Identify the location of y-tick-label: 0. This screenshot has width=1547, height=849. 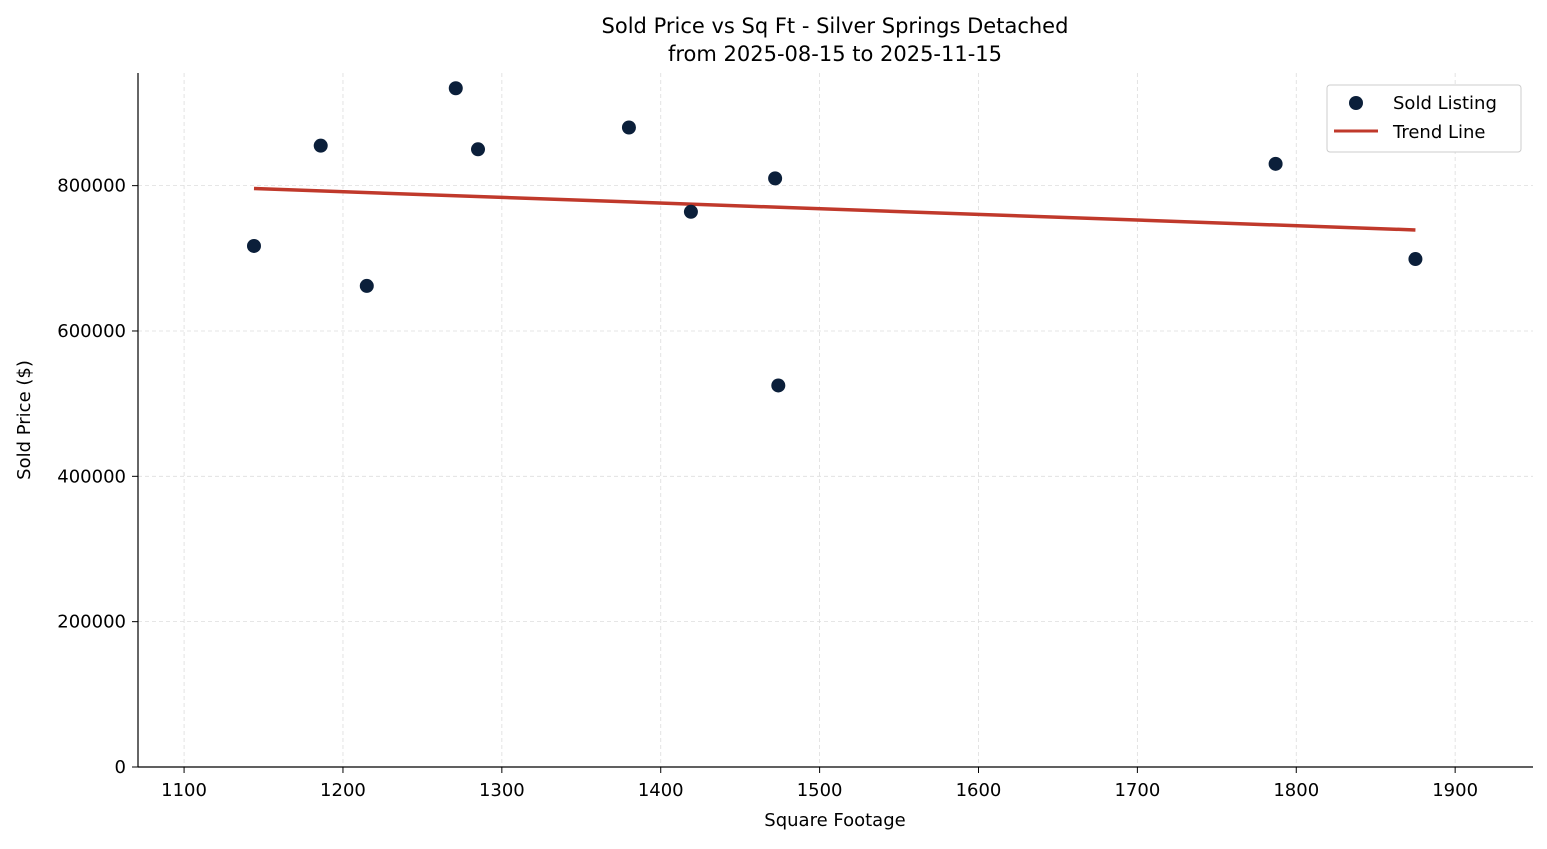
(120, 767).